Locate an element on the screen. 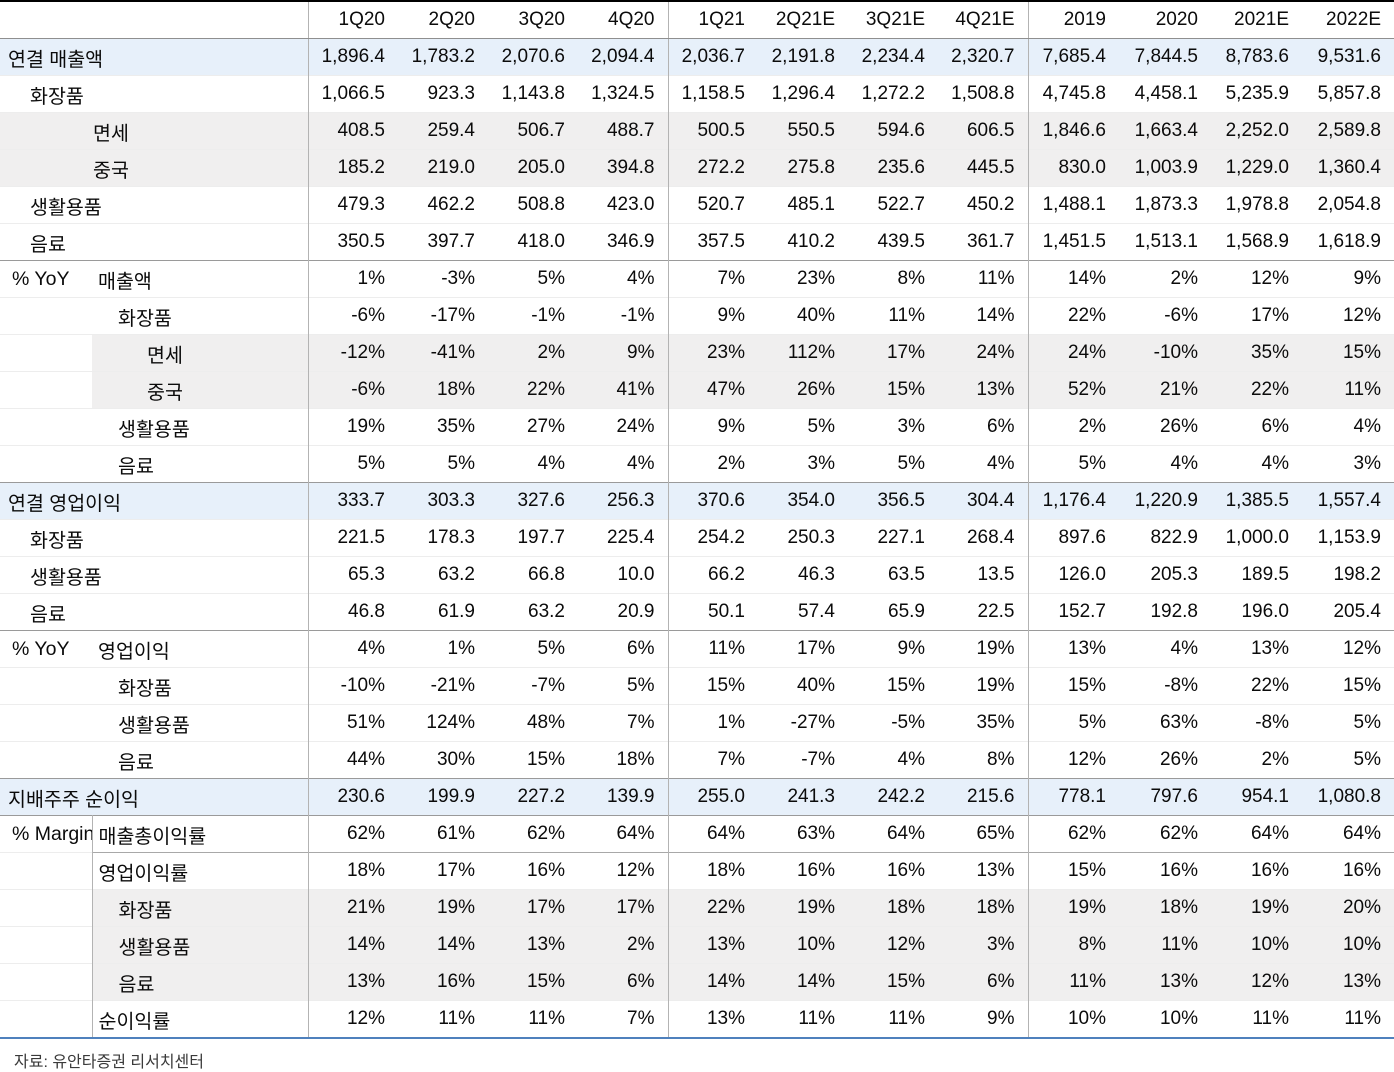  value-cell: 185.2 is located at coordinates (353, 168).